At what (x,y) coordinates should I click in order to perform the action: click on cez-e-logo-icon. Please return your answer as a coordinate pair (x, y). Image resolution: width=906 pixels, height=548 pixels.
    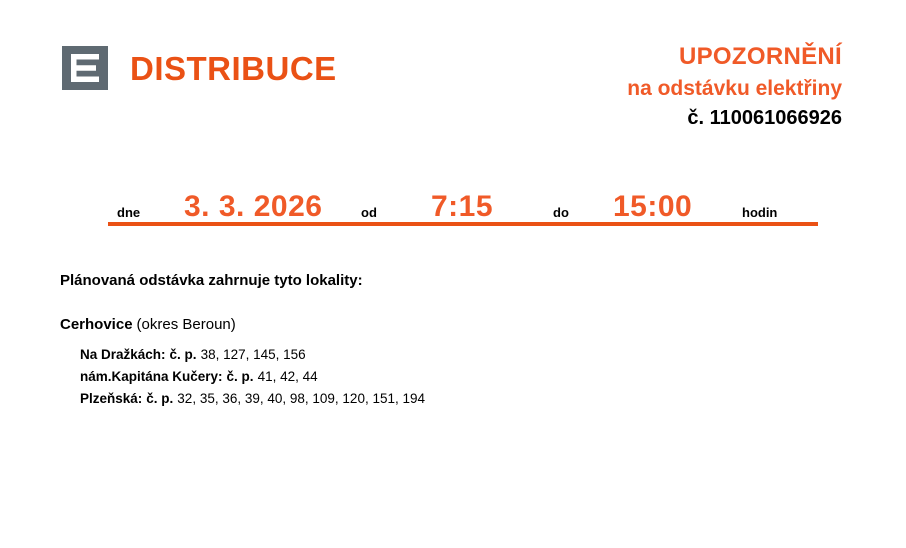
    Looking at the image, I should click on (85, 68).